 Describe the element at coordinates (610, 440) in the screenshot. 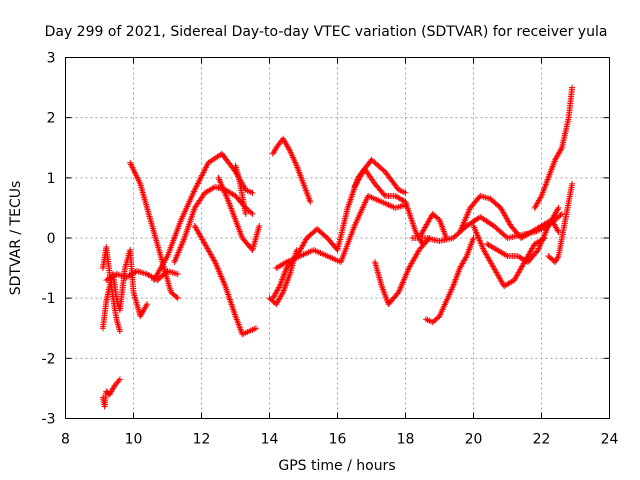

I see `x-tick-label: 24` at that location.